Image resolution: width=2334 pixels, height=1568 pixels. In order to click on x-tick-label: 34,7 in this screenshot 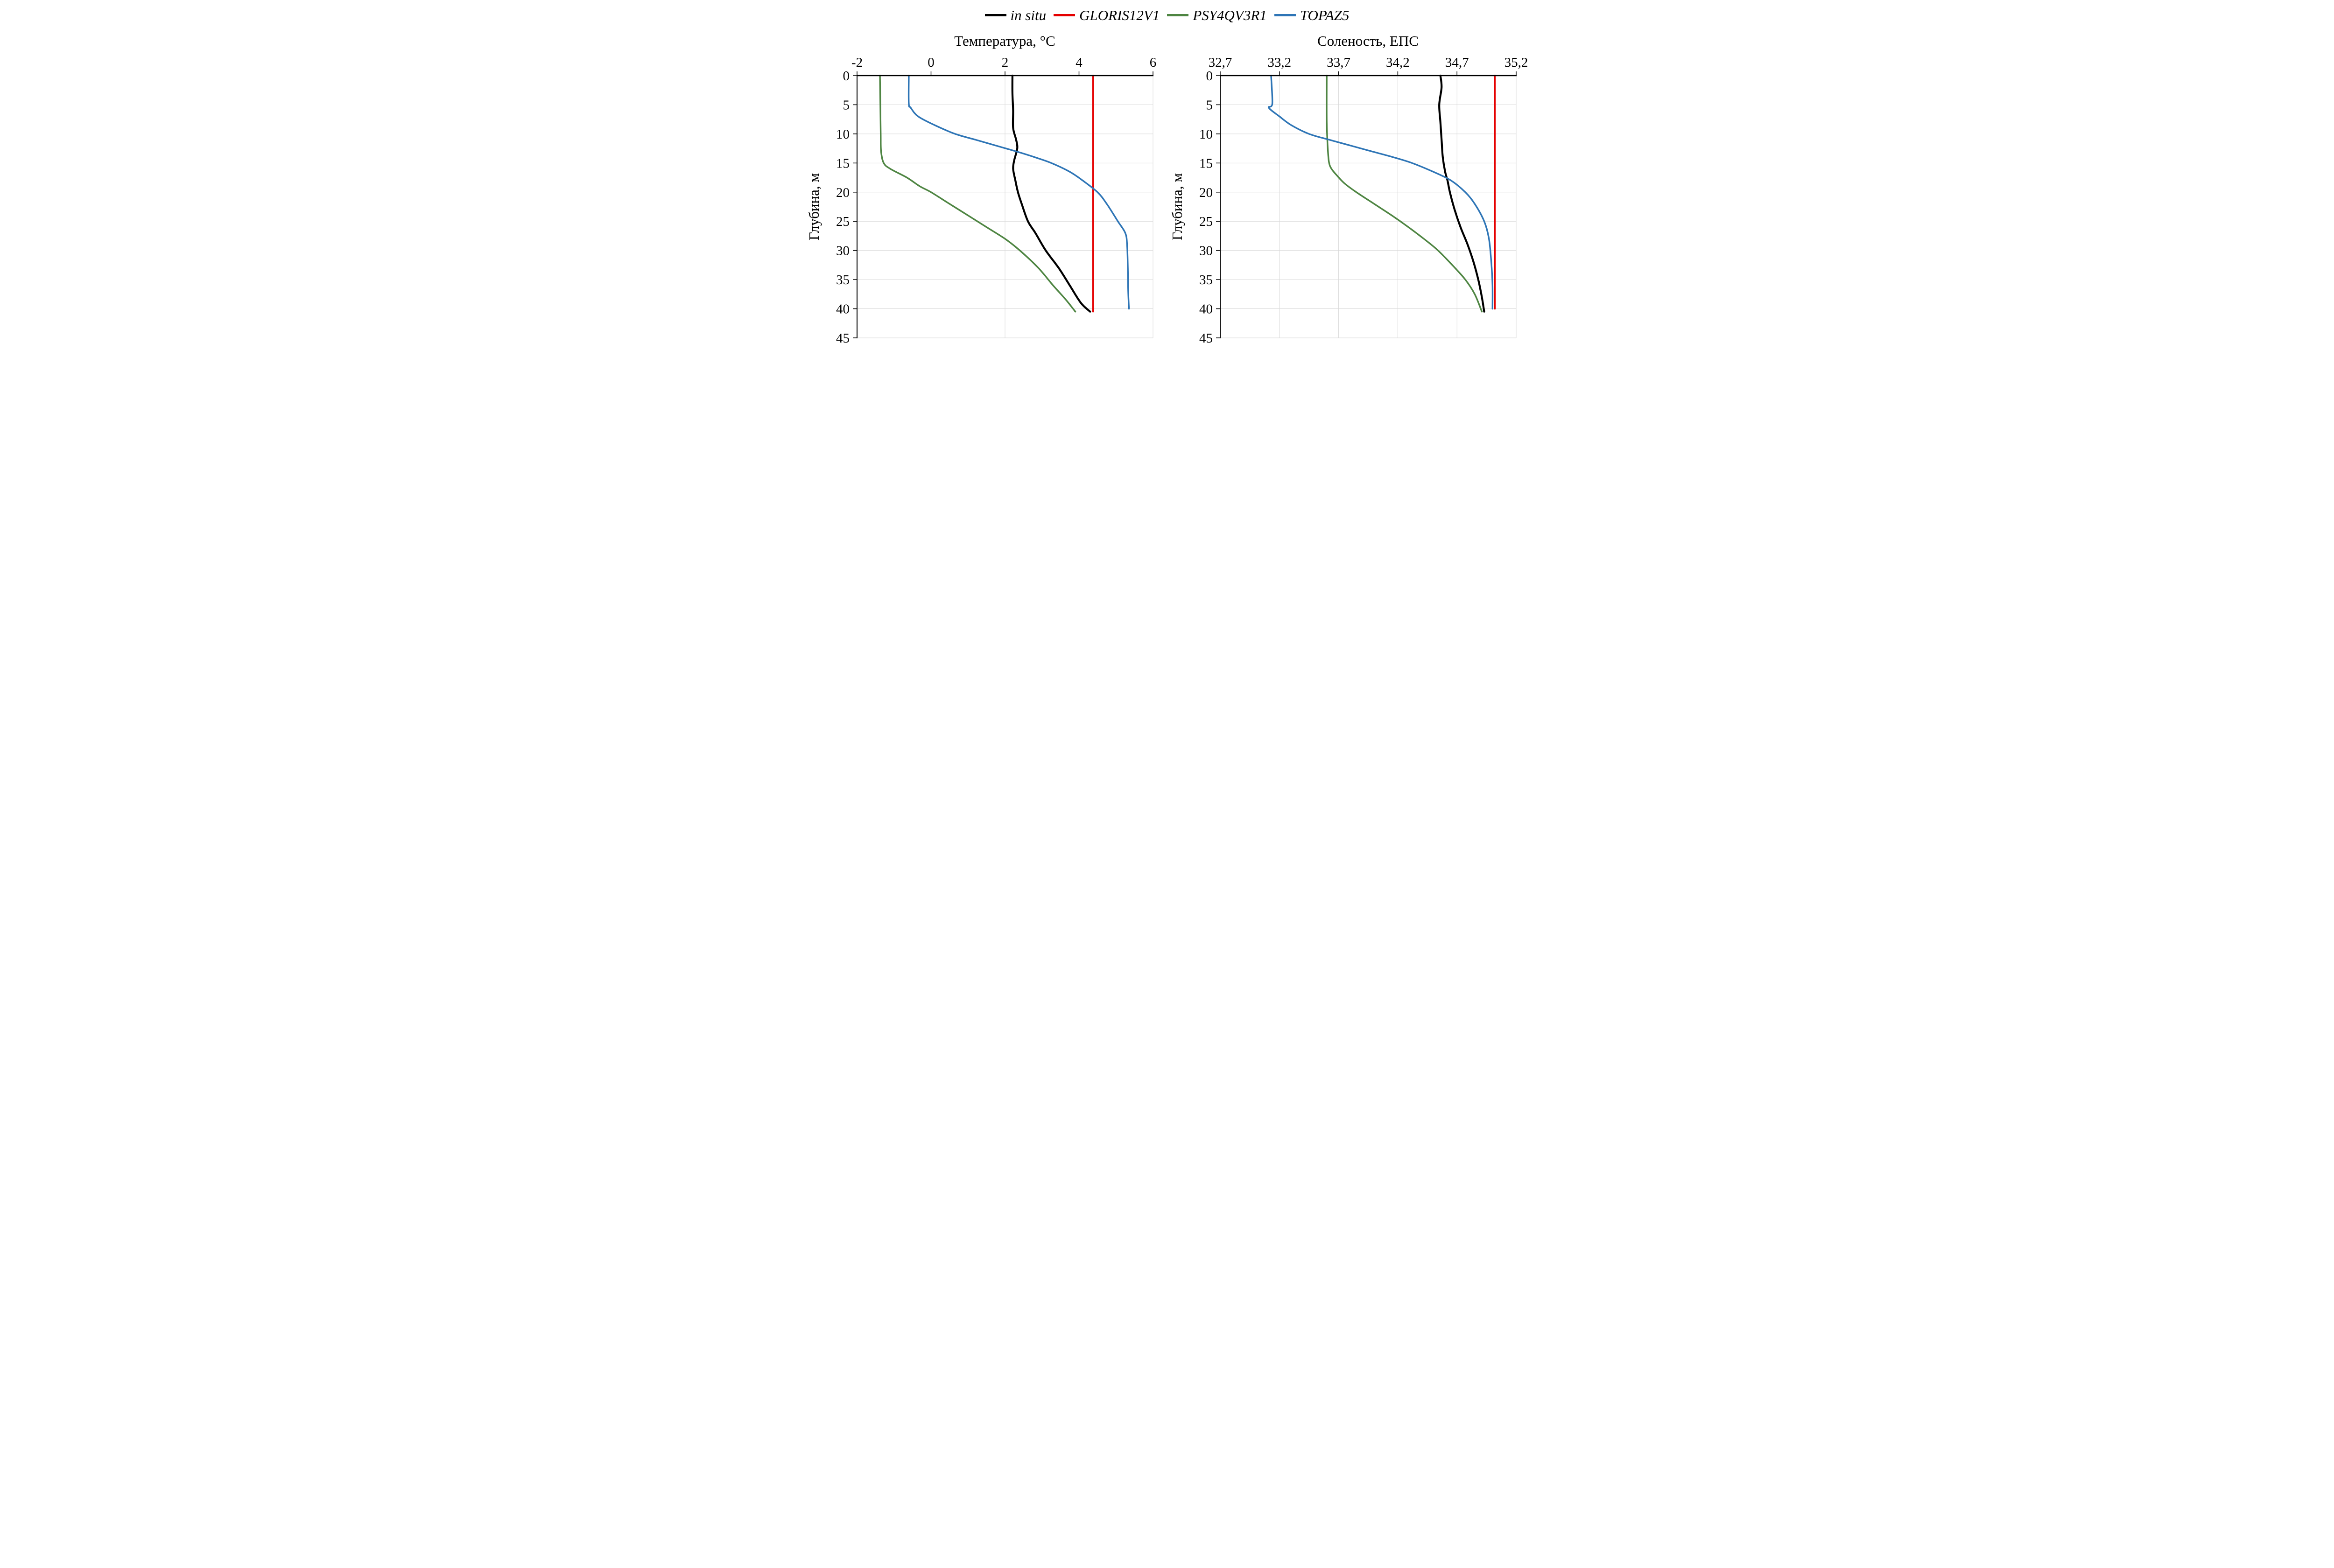, I will do `click(1457, 62)`.